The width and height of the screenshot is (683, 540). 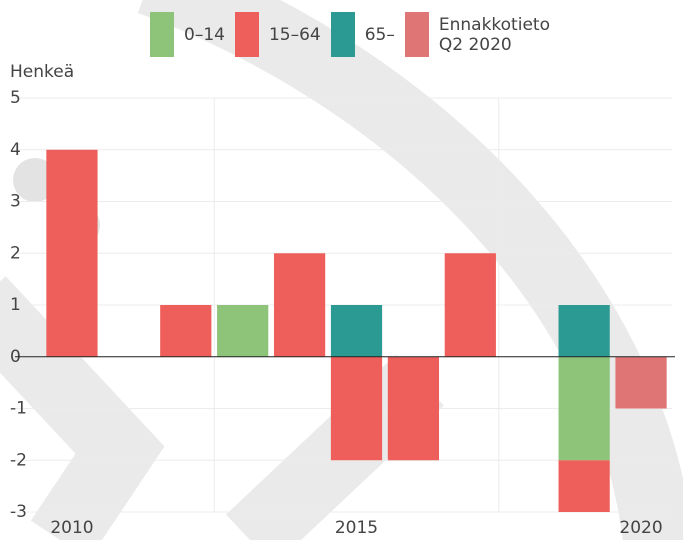 I want to click on legend-label: 65–, so click(x=379, y=34).